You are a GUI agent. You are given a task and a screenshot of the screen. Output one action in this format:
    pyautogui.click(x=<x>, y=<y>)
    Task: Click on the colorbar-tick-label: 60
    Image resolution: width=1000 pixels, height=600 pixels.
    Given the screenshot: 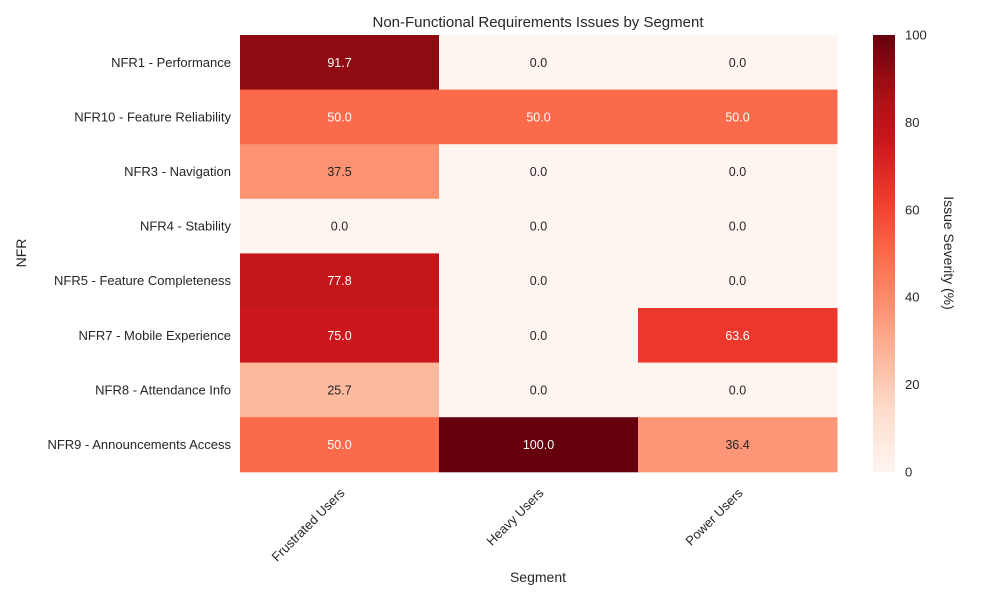 What is the action you would take?
    pyautogui.click(x=912, y=209)
    